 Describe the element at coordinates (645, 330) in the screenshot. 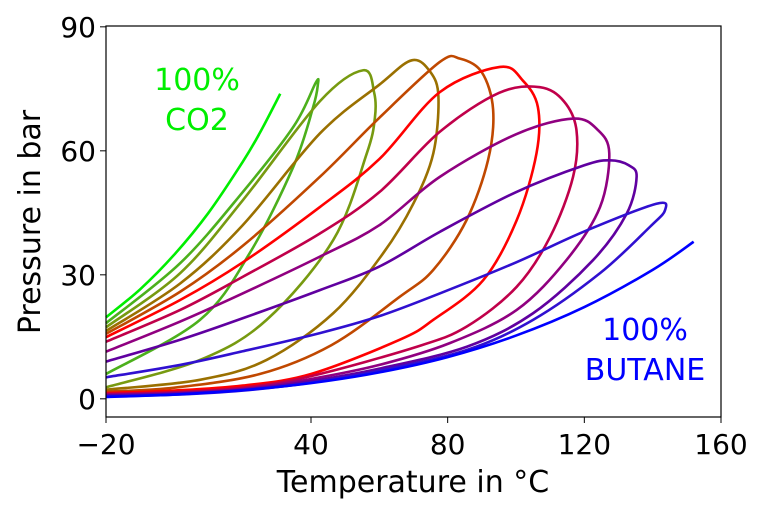

I see `butane-annotation-line1: 100%` at that location.